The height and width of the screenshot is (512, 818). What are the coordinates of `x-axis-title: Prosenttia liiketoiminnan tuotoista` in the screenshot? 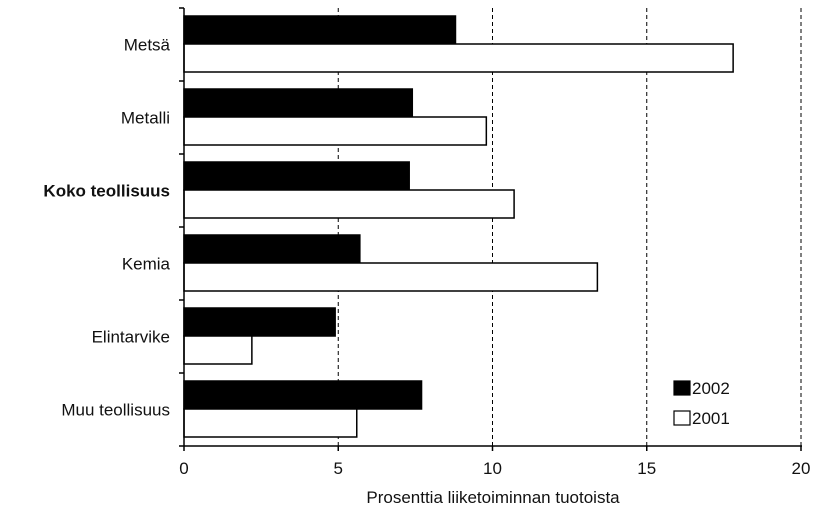 It's located at (493, 497).